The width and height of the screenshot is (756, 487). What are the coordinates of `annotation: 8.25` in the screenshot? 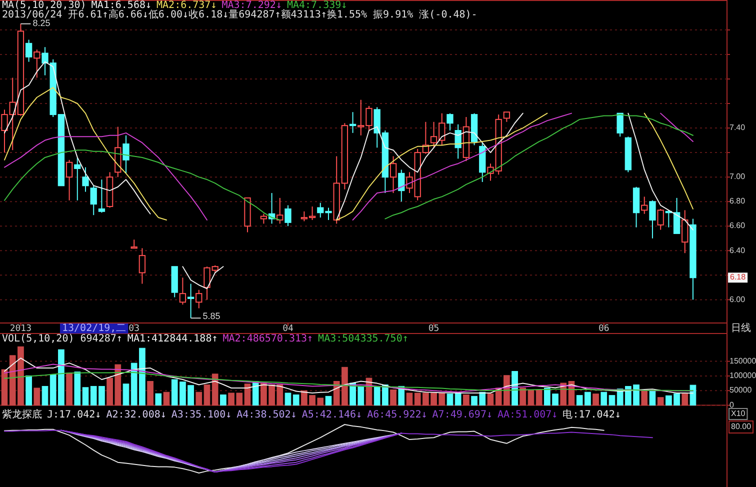 It's located at (41, 23).